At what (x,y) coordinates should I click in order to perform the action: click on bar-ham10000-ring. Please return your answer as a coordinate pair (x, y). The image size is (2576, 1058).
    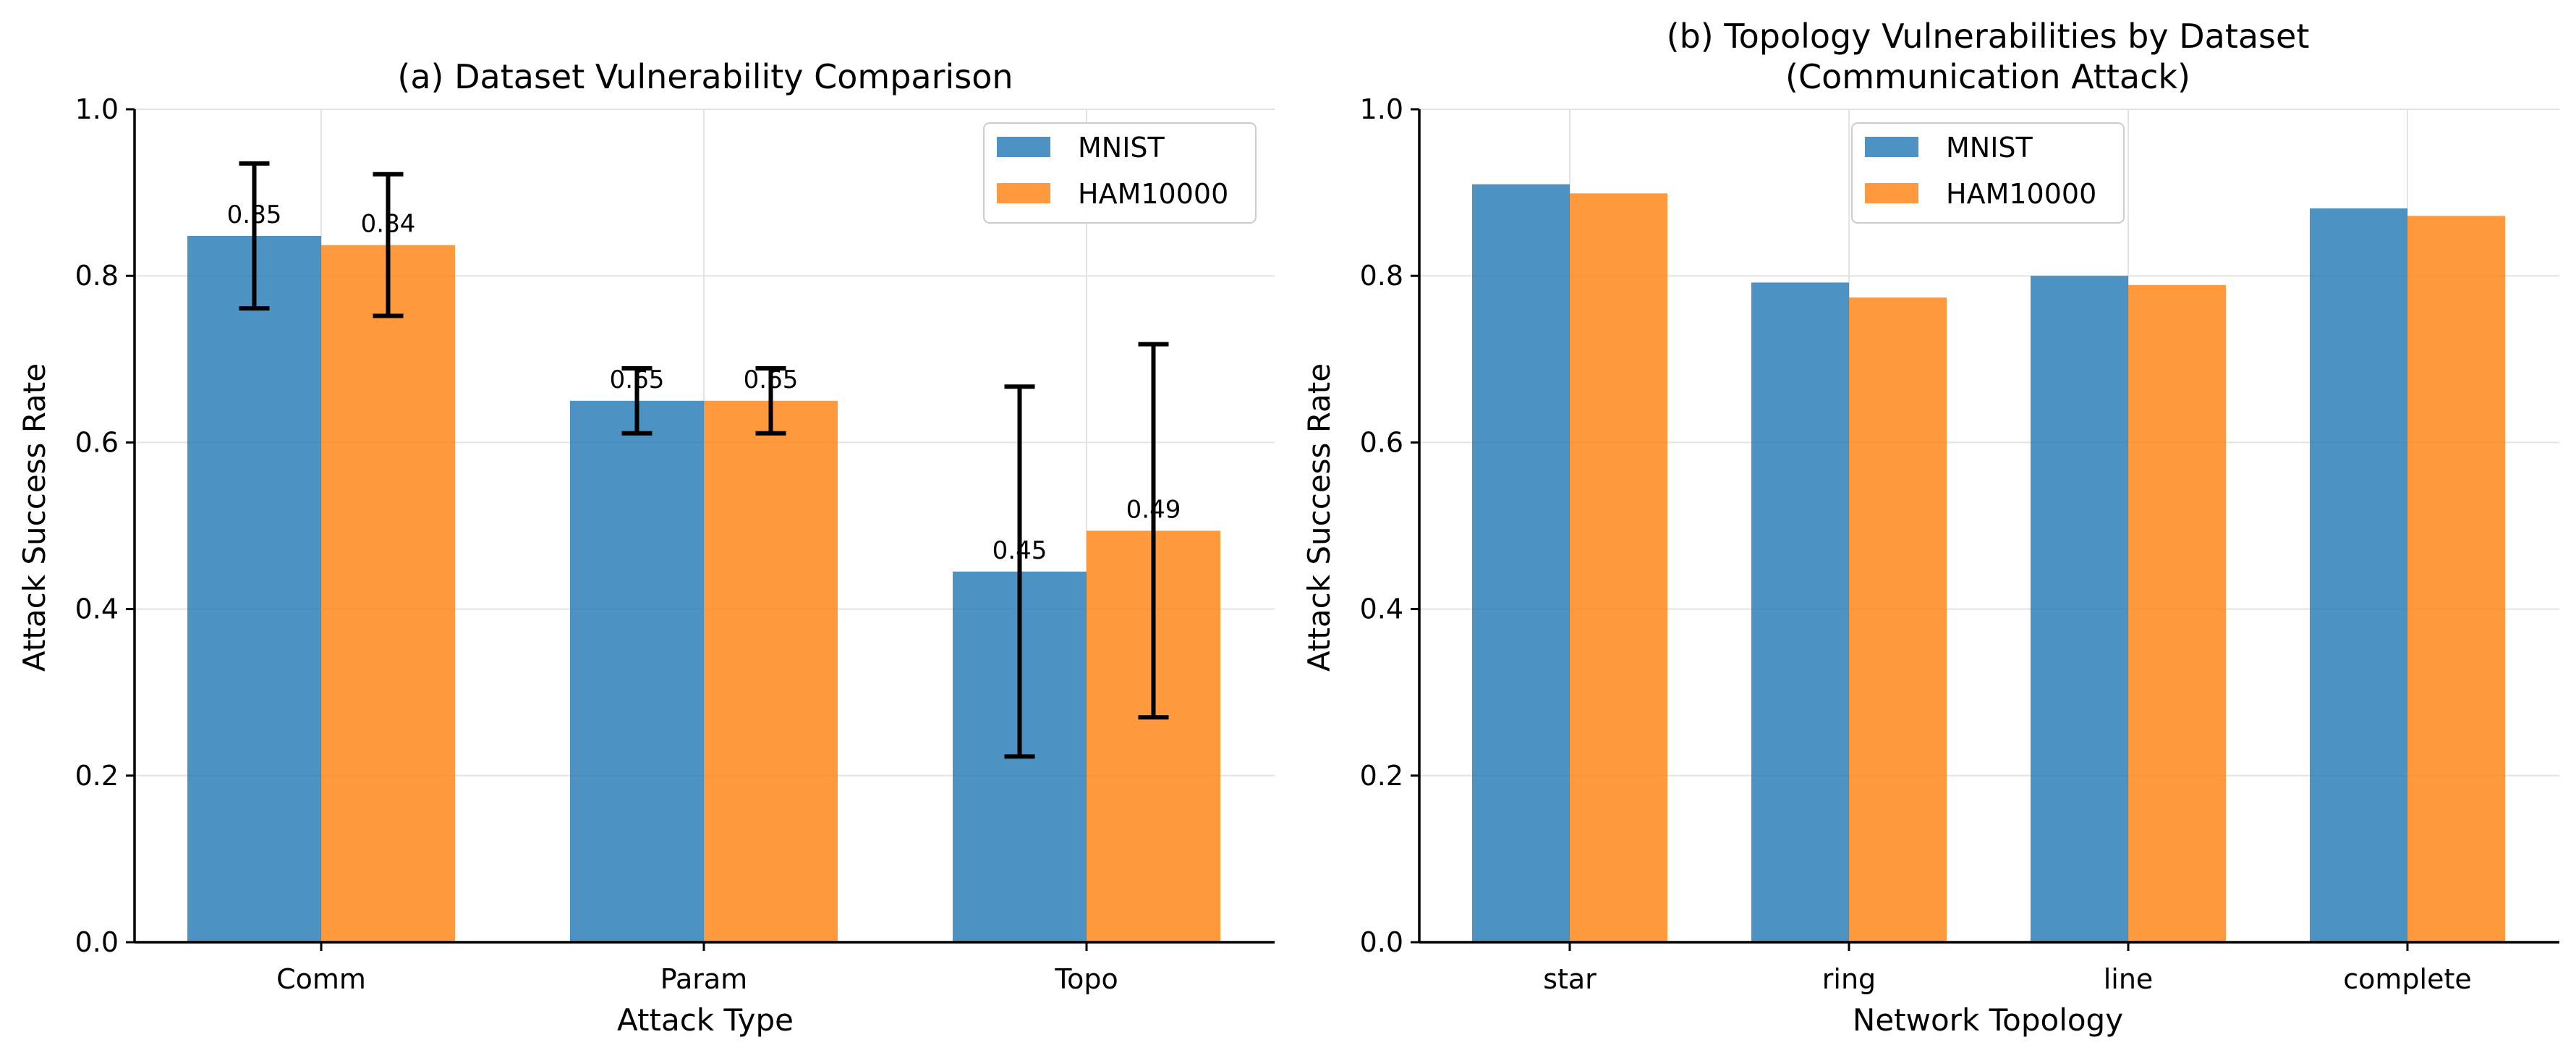
    Looking at the image, I should click on (1898, 620).